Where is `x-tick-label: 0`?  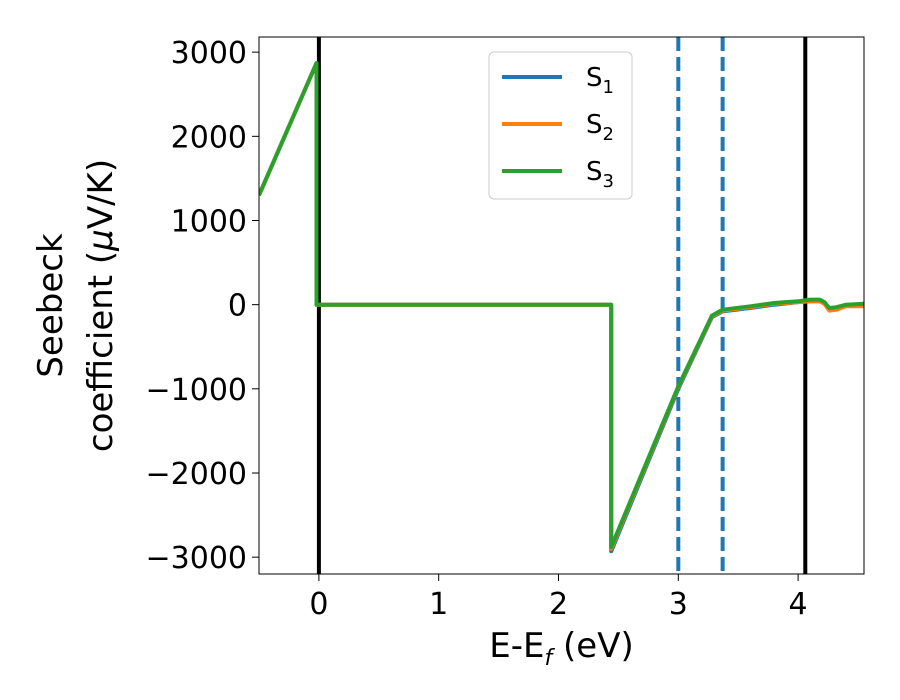
x-tick-label: 0 is located at coordinates (318, 604).